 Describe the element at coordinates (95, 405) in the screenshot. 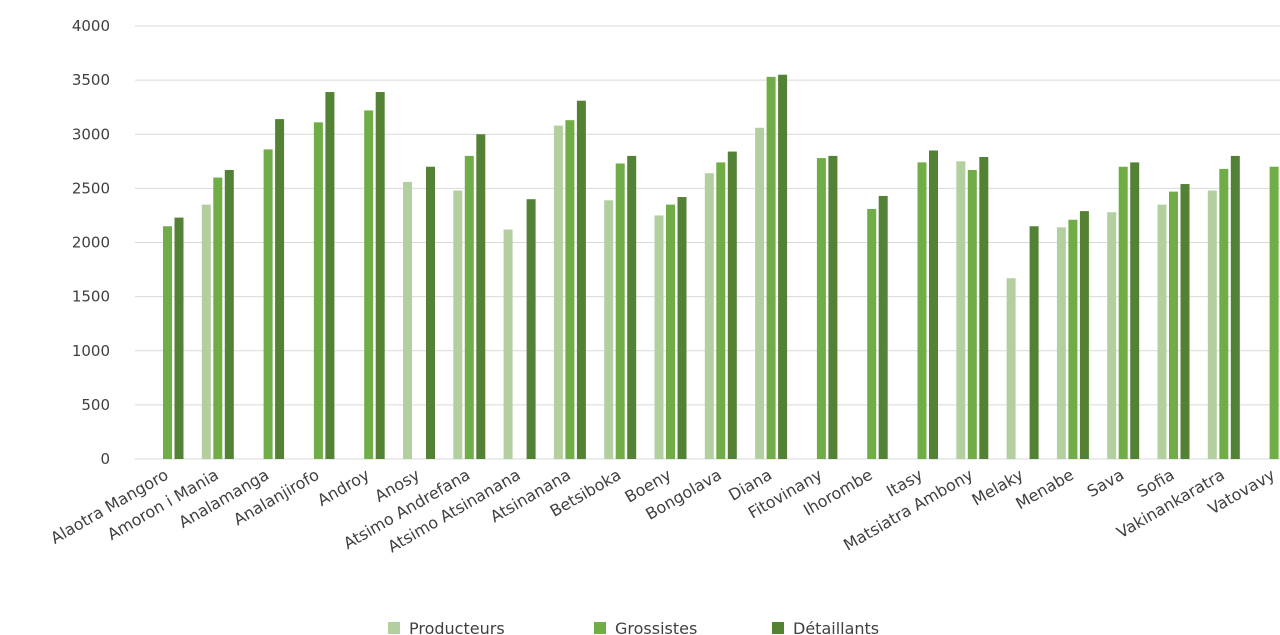

I see `y-tick-label: 500` at that location.